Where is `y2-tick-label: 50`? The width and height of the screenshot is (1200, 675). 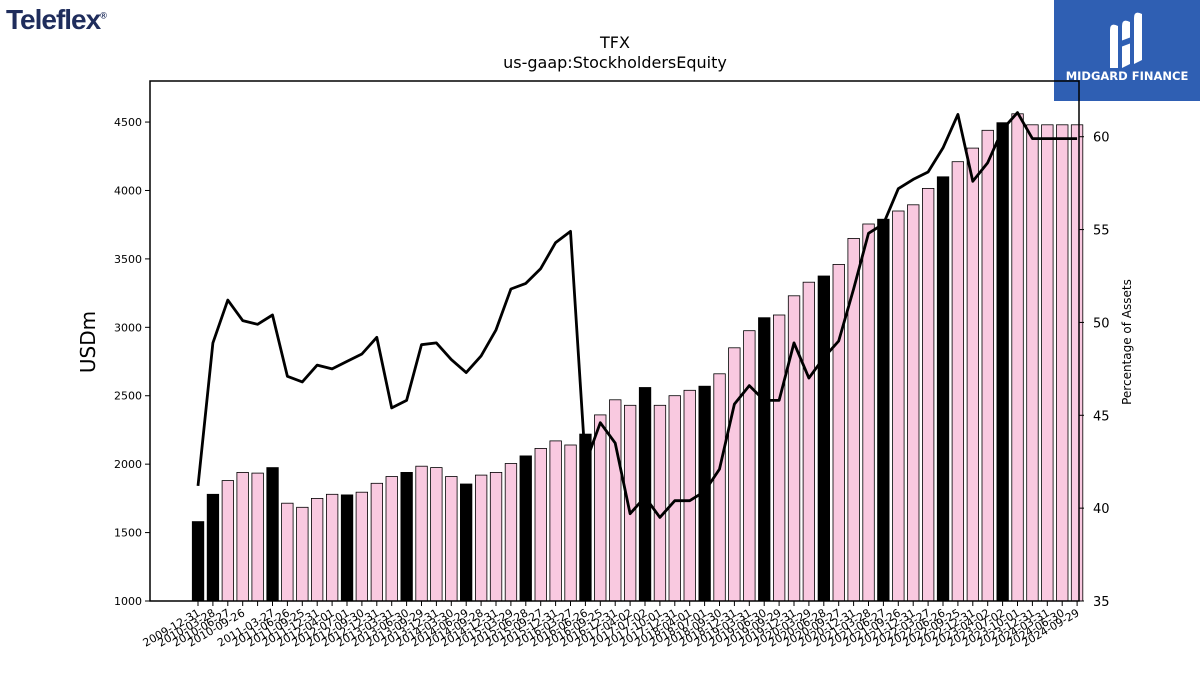
y2-tick-label: 50 is located at coordinates (1101, 323).